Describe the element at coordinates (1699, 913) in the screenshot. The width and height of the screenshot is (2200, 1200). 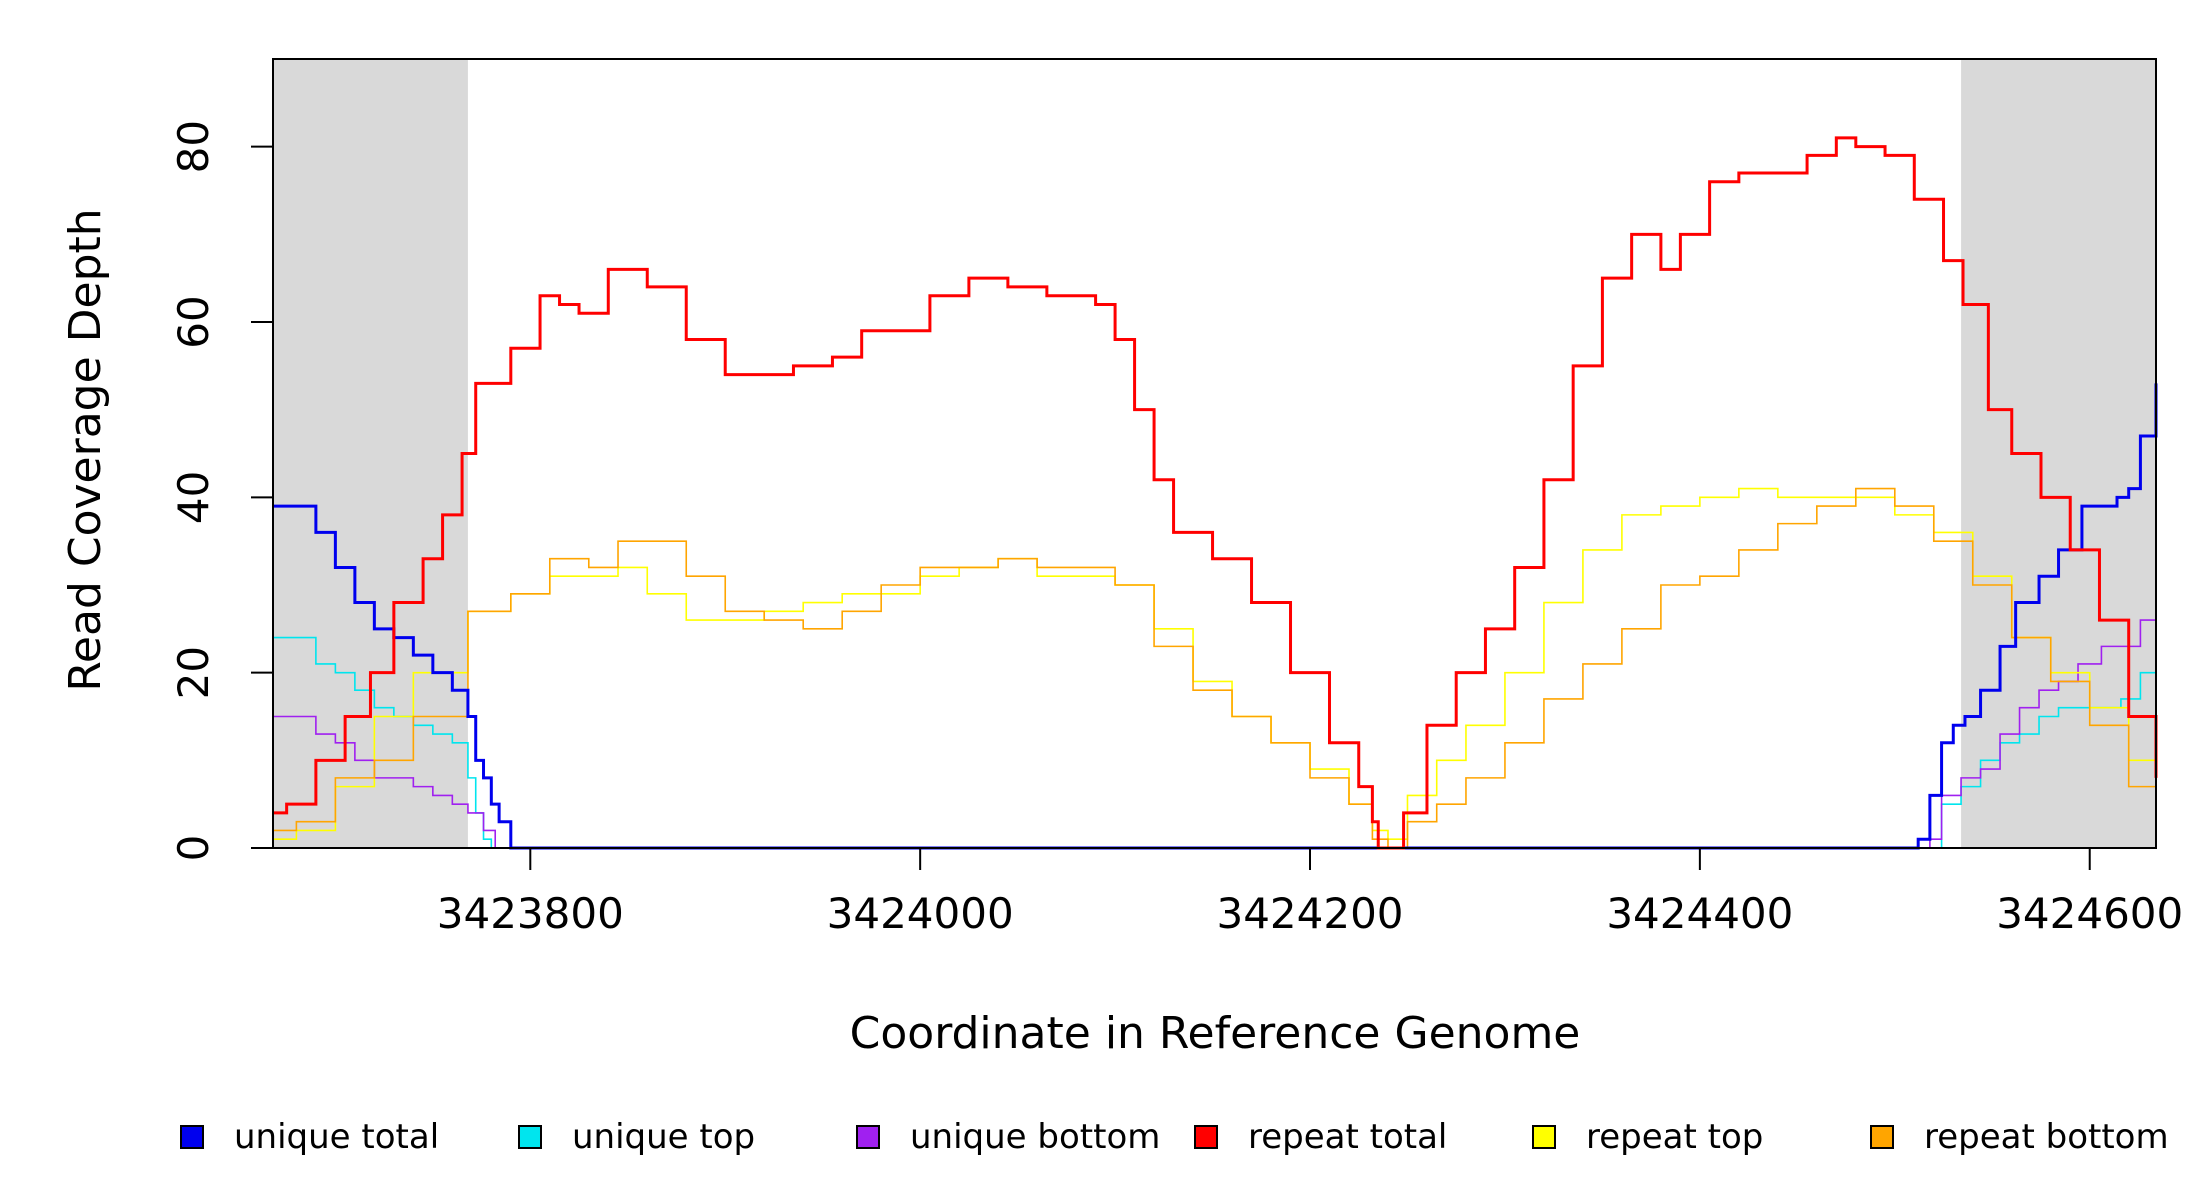
I see `x-tick-label: 3424400` at that location.